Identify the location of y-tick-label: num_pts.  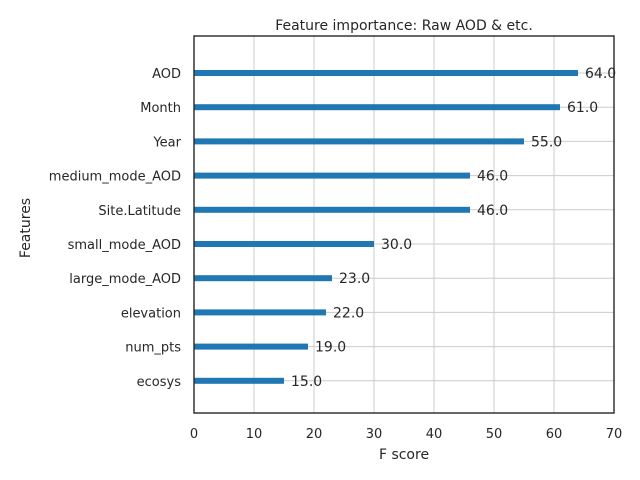
(153, 348).